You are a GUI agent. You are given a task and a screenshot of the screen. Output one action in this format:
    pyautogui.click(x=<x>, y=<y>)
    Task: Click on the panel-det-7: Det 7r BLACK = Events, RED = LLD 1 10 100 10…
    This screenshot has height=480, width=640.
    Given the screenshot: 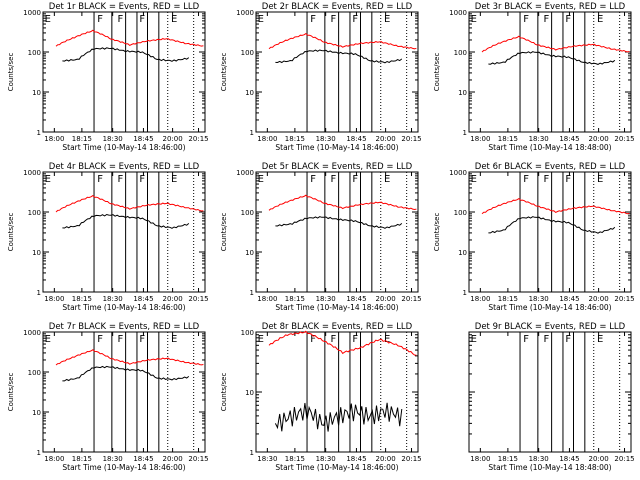 What is the action you would take?
    pyautogui.click(x=108, y=397)
    